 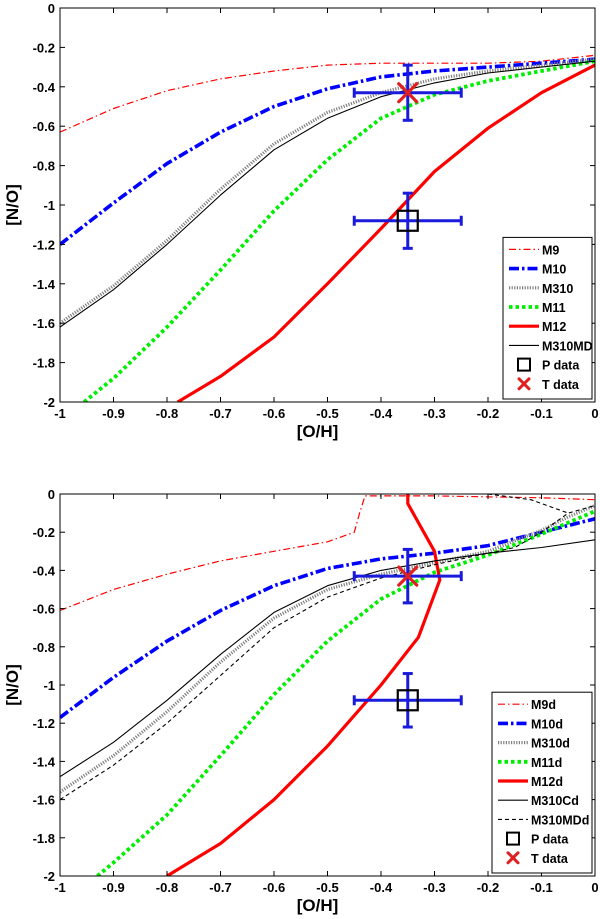 What do you see at coordinates (550, 744) in the screenshot?
I see `legend-label: M310d` at bounding box center [550, 744].